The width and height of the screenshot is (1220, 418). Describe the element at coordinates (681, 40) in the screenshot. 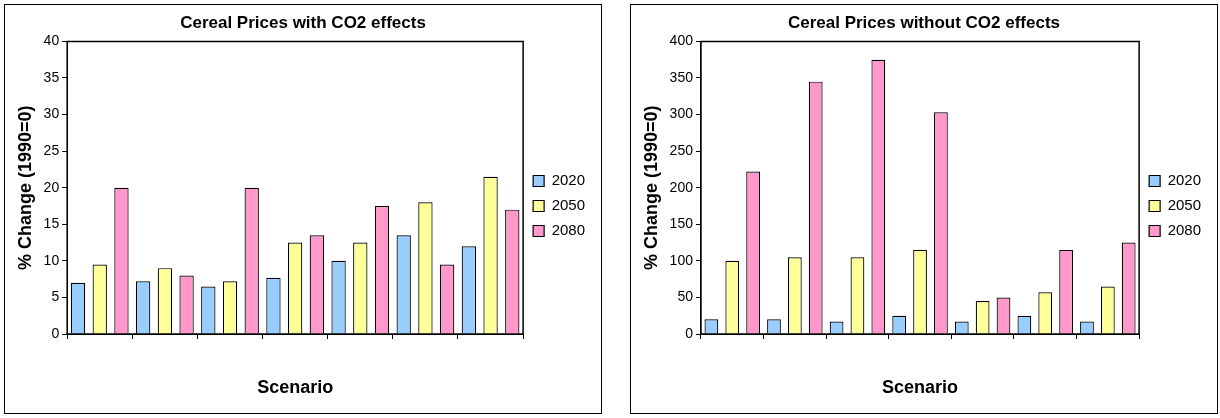

I see `y-tick-label: 400` at that location.